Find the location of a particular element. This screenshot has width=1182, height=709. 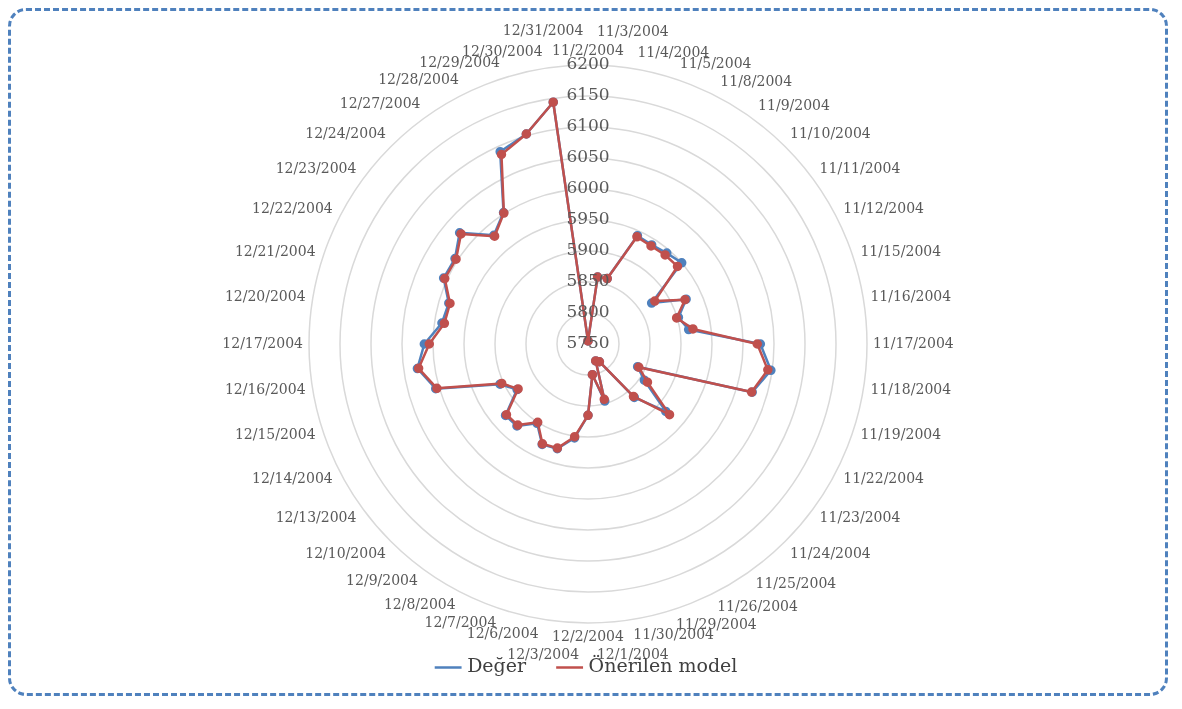

spoke-label: 11/25/2004 is located at coordinates (796, 582).